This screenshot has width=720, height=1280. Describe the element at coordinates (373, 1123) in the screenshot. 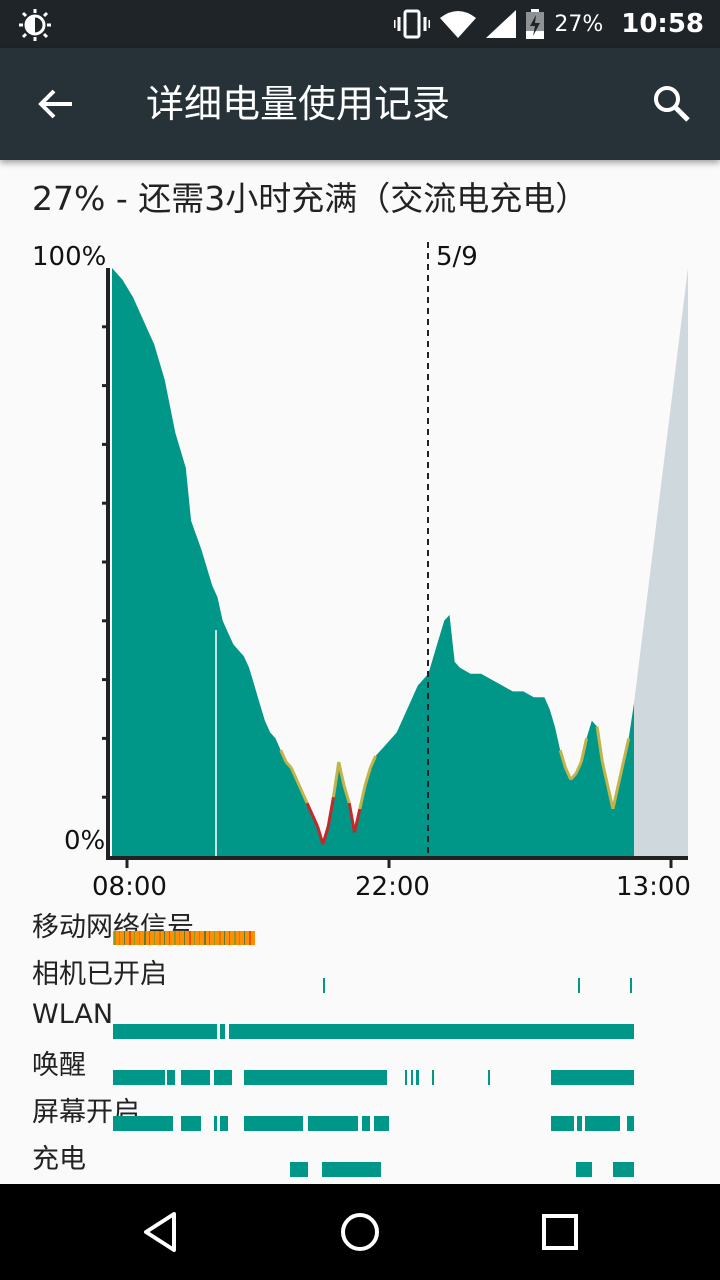

I see `screen-on-track` at that location.